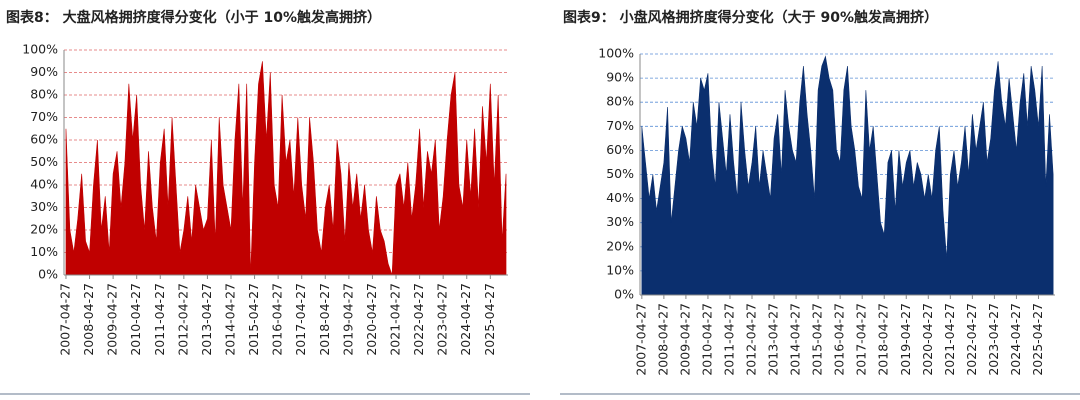 The image size is (1080, 400). What do you see at coordinates (750, 17) in the screenshot?
I see `chart-title: 图表9： 小盘风格拥挤度得分变化（大于 90%触发高拥挤）` at bounding box center [750, 17].